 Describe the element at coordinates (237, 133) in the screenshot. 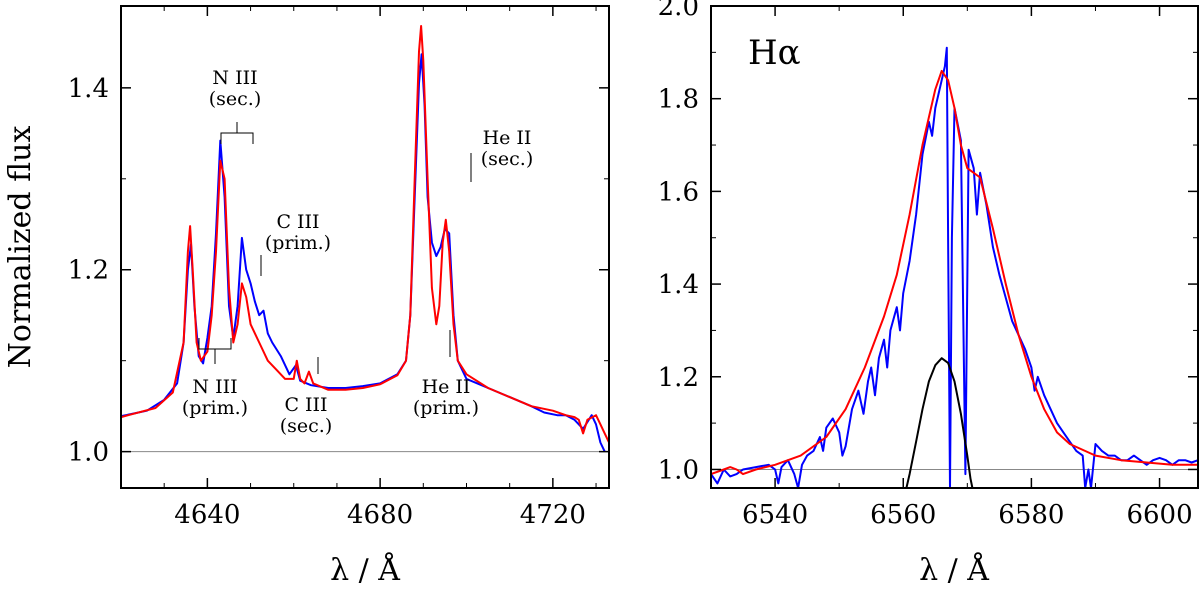

I see `niii-sec-bracket` at that location.